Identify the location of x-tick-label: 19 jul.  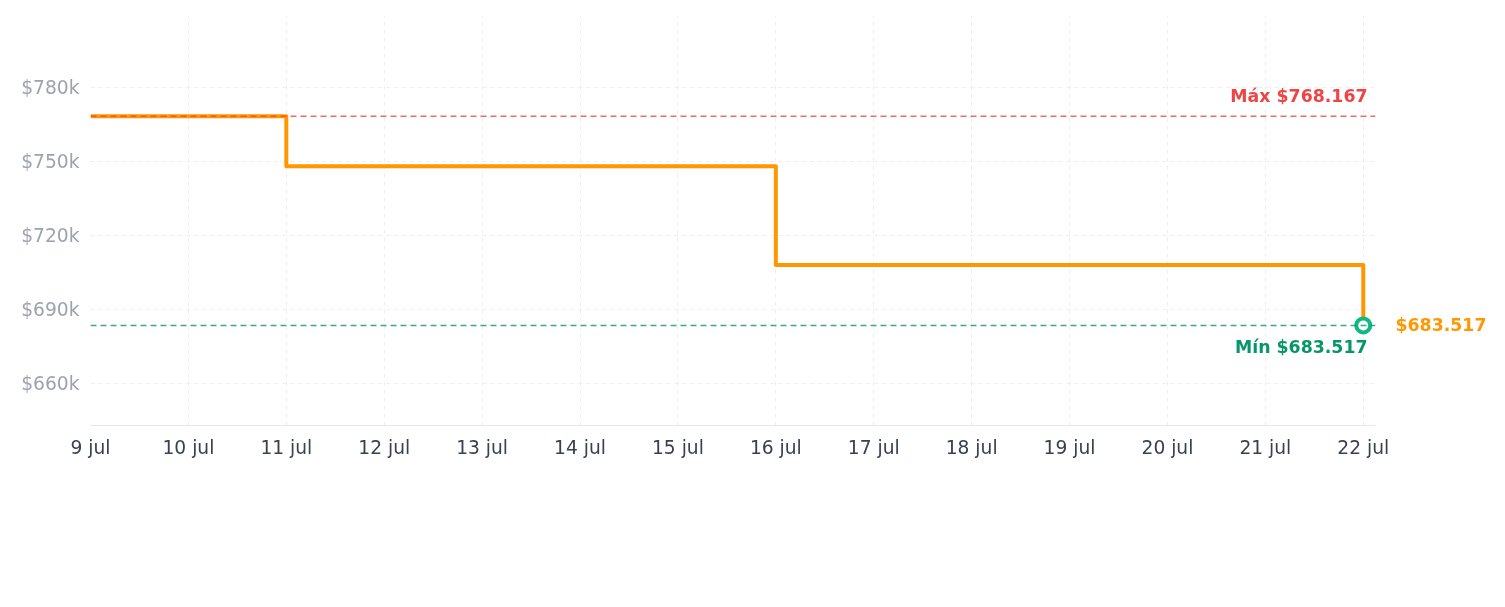
(1069, 447).